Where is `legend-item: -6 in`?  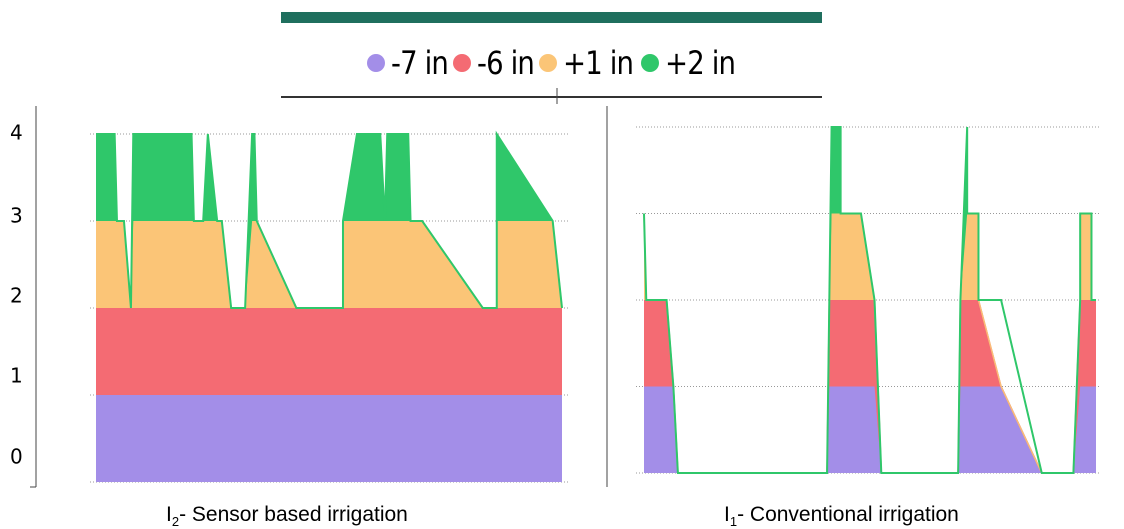 legend-item: -6 in is located at coordinates (493, 63).